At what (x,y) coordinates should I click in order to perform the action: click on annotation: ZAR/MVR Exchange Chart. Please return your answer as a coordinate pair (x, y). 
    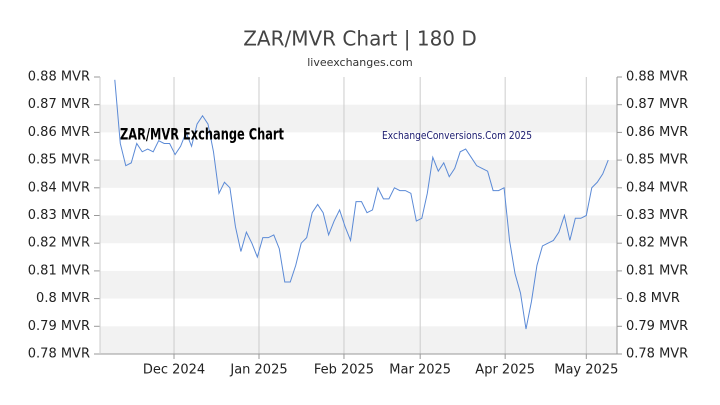
    Looking at the image, I should click on (202, 134).